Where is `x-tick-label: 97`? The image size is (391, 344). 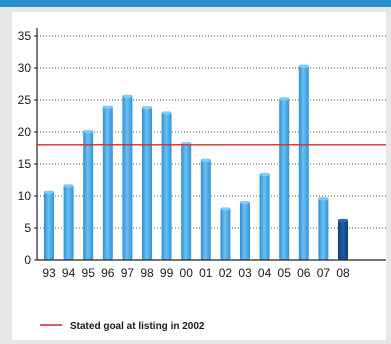 x-tick-label: 97 is located at coordinates (128, 273).